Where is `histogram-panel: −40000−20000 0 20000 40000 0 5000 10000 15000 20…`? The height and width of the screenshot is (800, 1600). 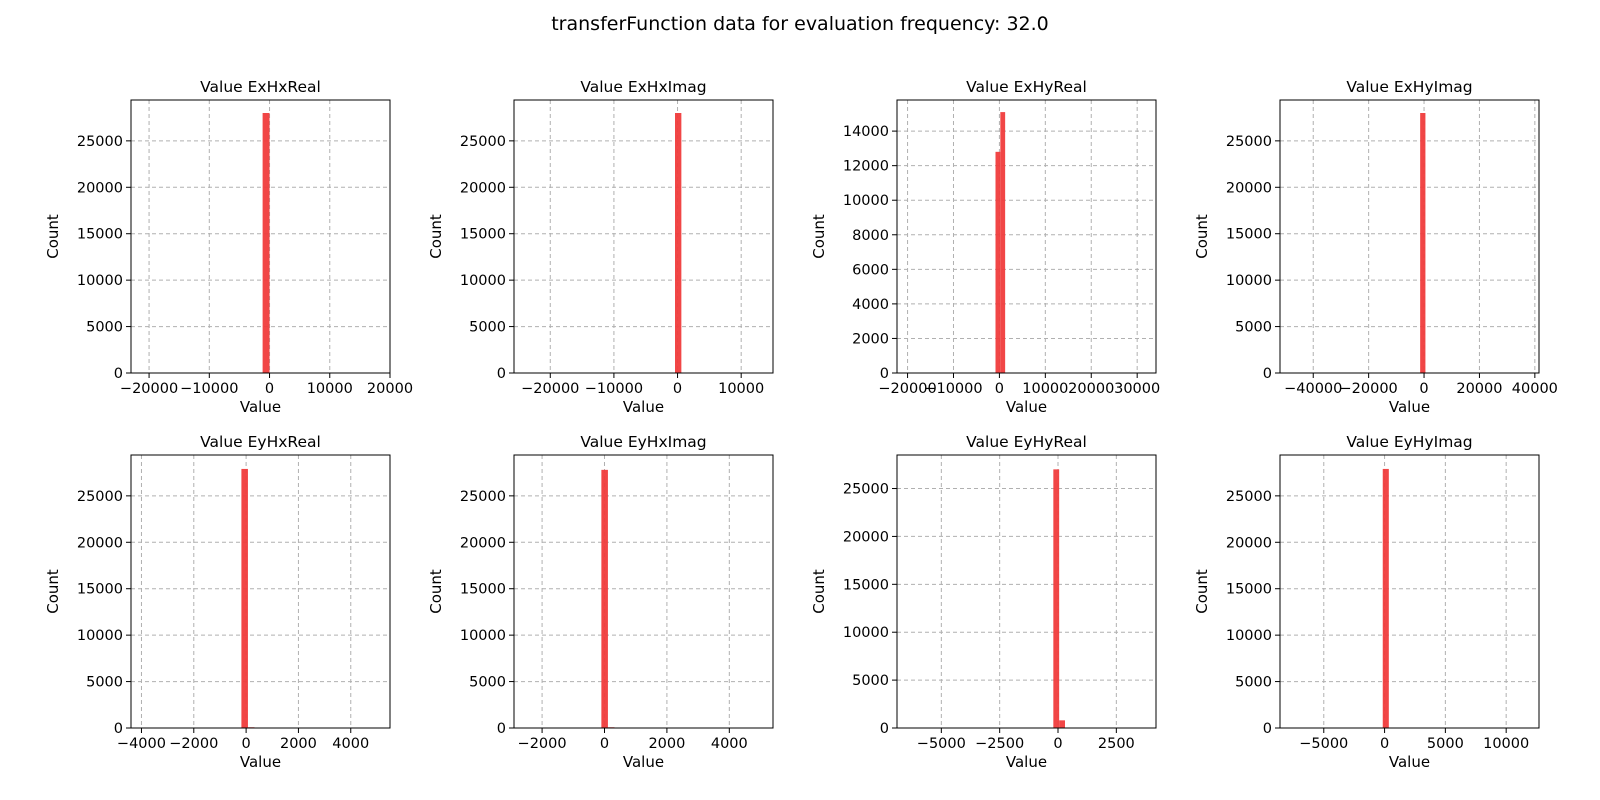 histogram-panel: −40000−20000 0 20000 40000 0 5000 10000 15000 20… is located at coordinates (1375, 247).